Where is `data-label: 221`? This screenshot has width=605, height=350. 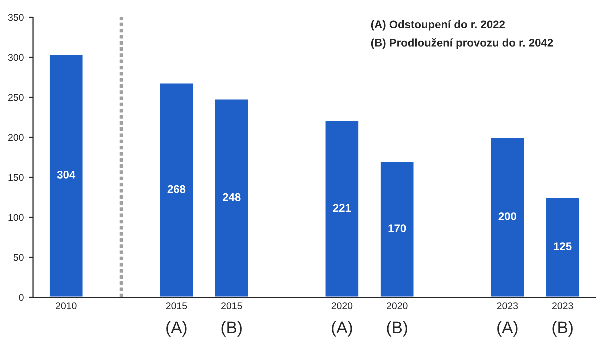
data-label: 221 is located at coordinates (342, 208).